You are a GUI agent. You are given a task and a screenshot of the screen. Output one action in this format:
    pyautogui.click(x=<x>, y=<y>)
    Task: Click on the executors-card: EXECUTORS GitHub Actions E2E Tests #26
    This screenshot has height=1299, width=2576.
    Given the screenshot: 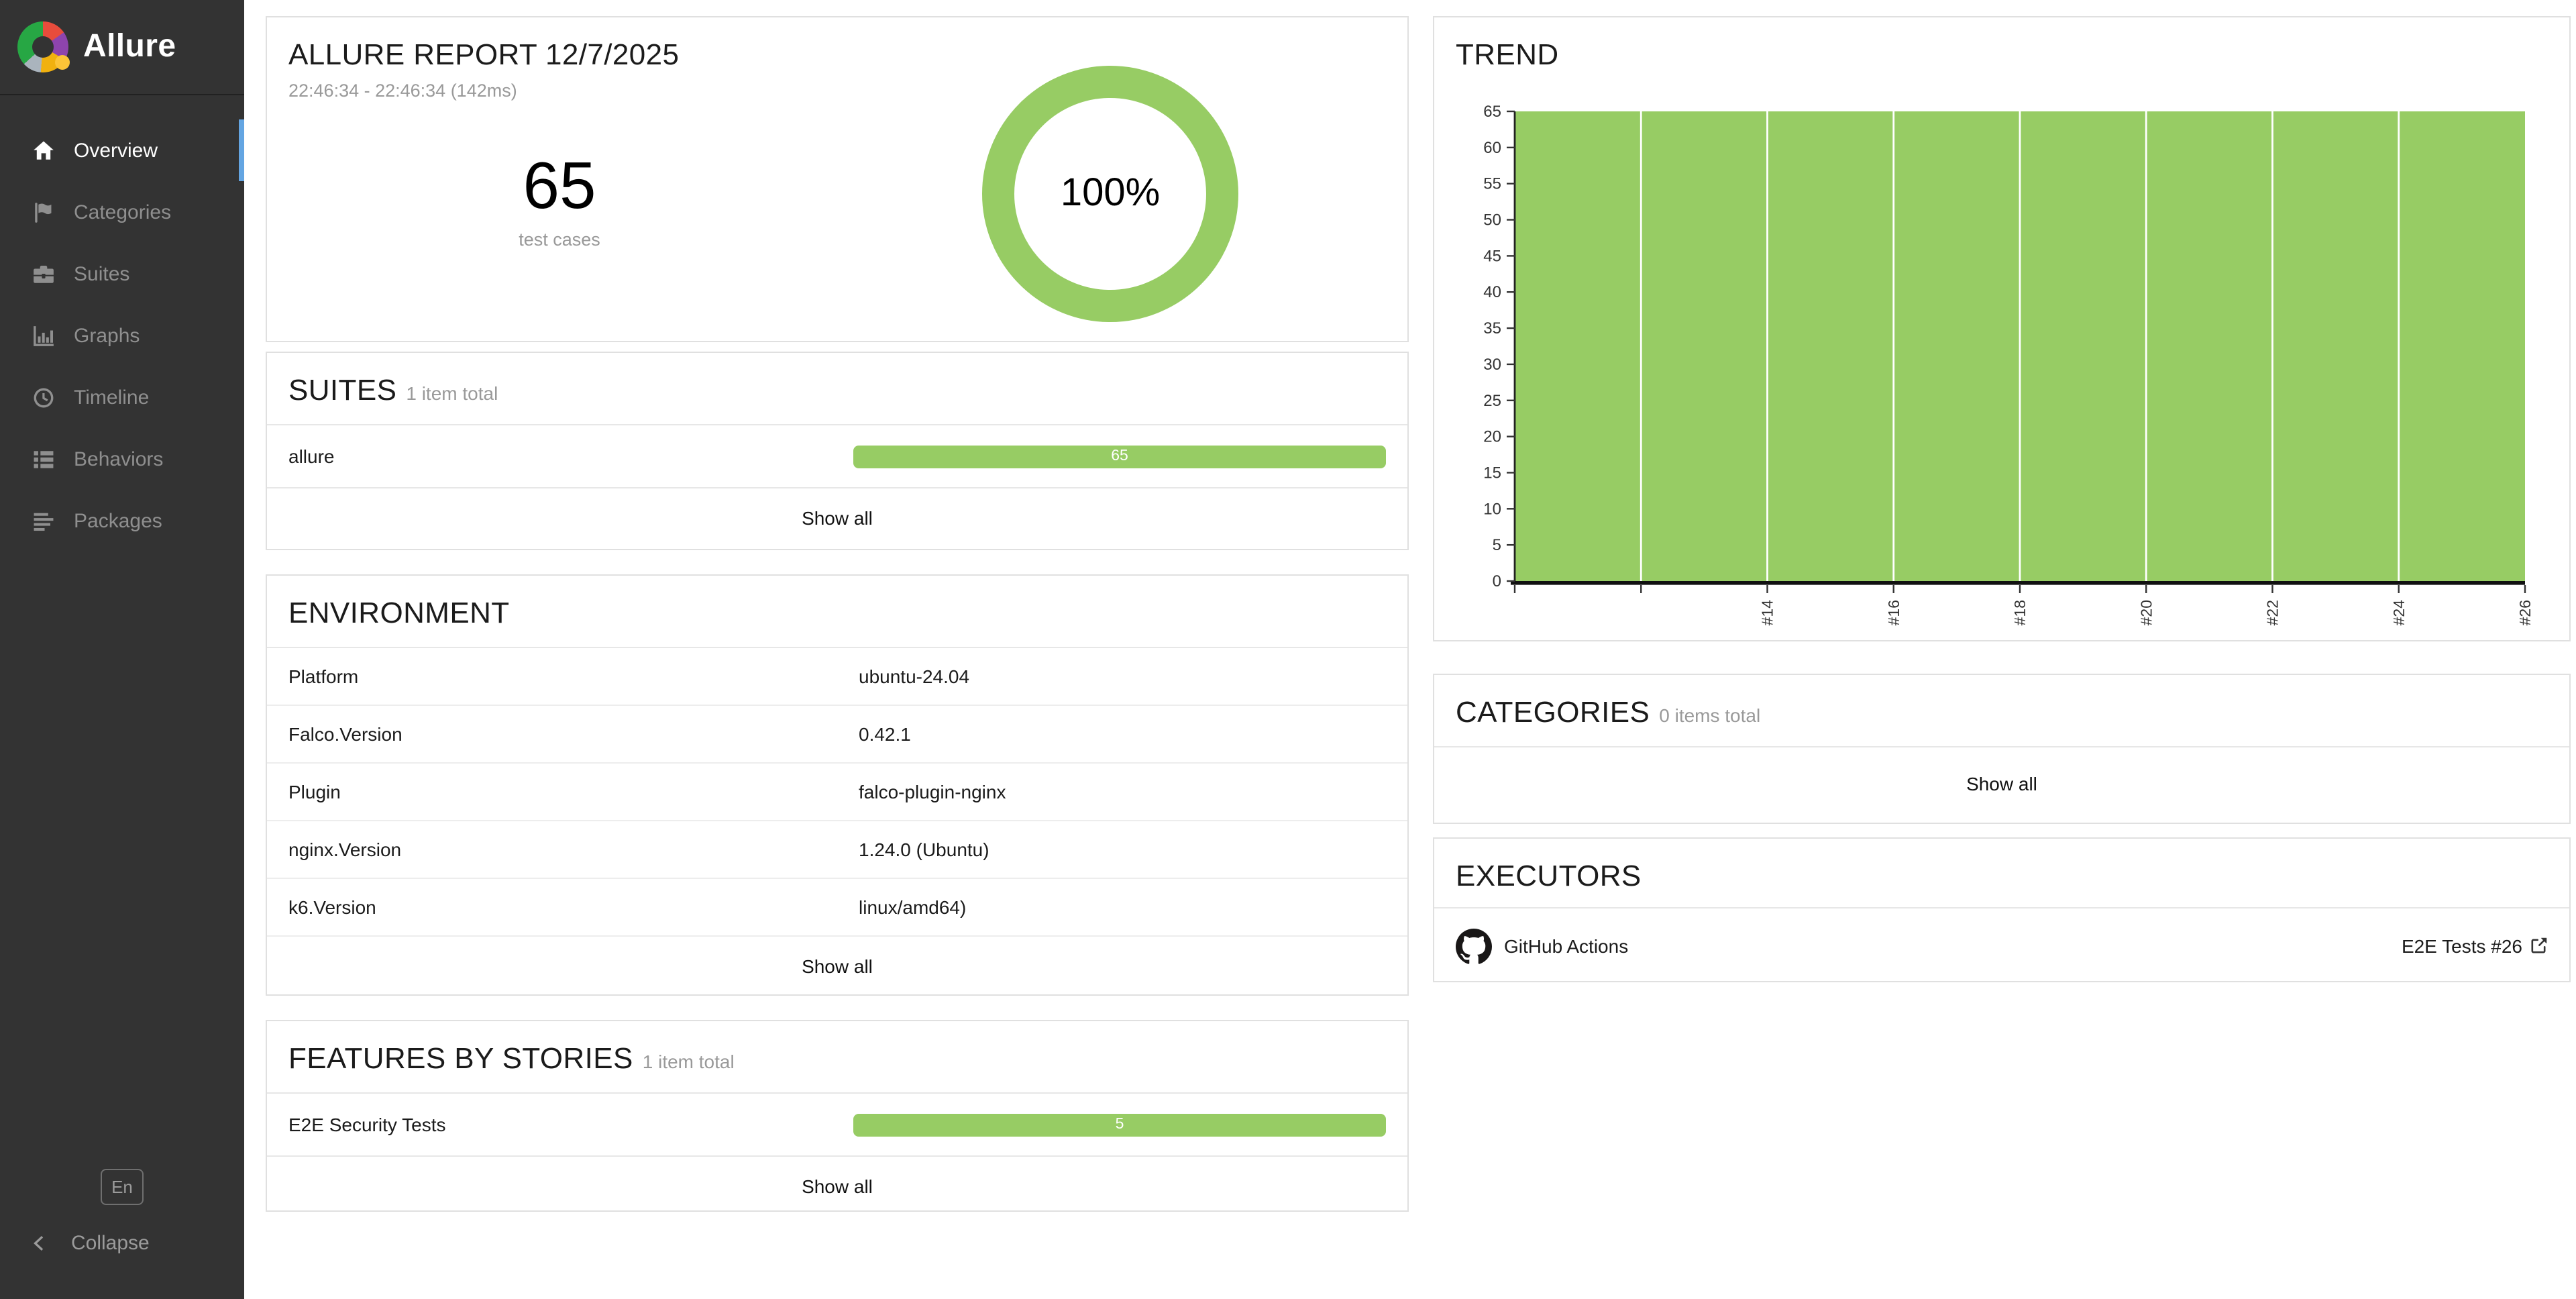 What is the action you would take?
    pyautogui.click(x=2002, y=909)
    